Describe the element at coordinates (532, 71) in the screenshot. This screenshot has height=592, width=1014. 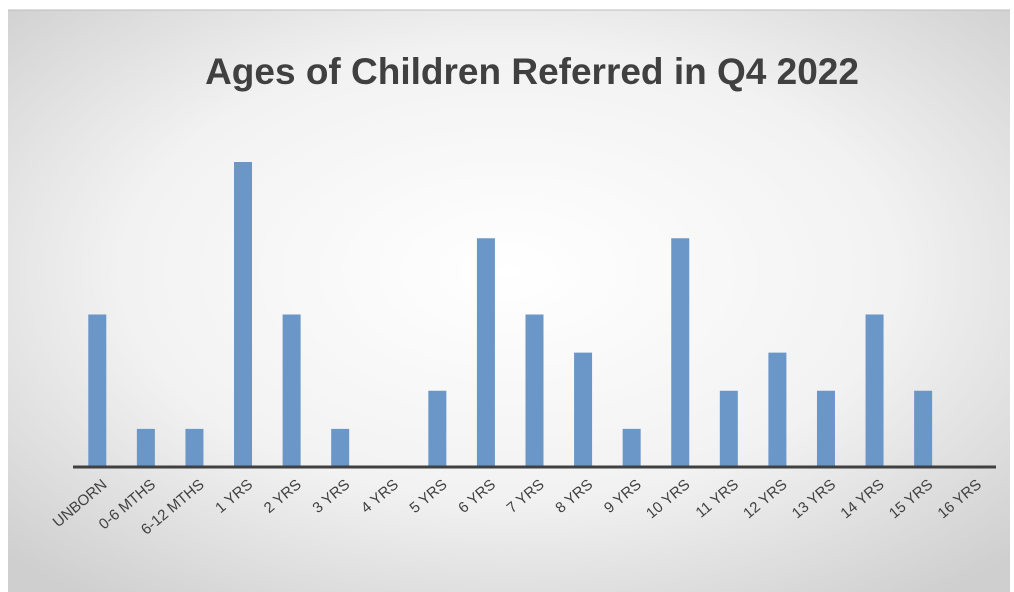
I see `chart-title: Ages of Children Referred in Q4 2022` at that location.